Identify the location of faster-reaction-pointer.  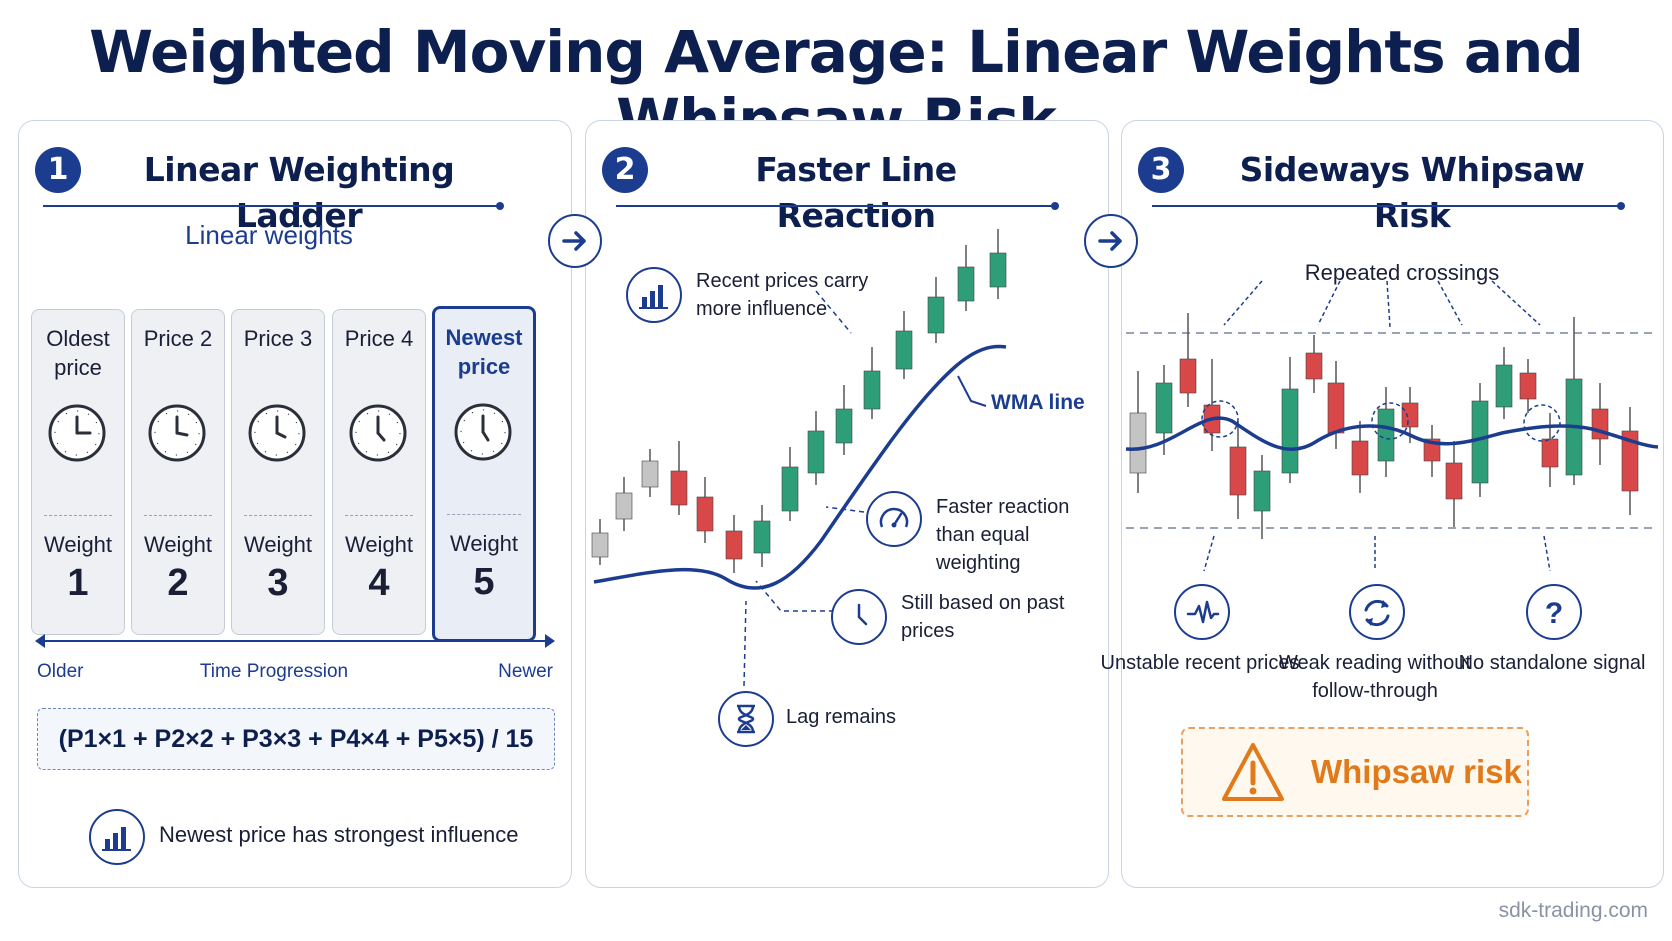
(845, 509).